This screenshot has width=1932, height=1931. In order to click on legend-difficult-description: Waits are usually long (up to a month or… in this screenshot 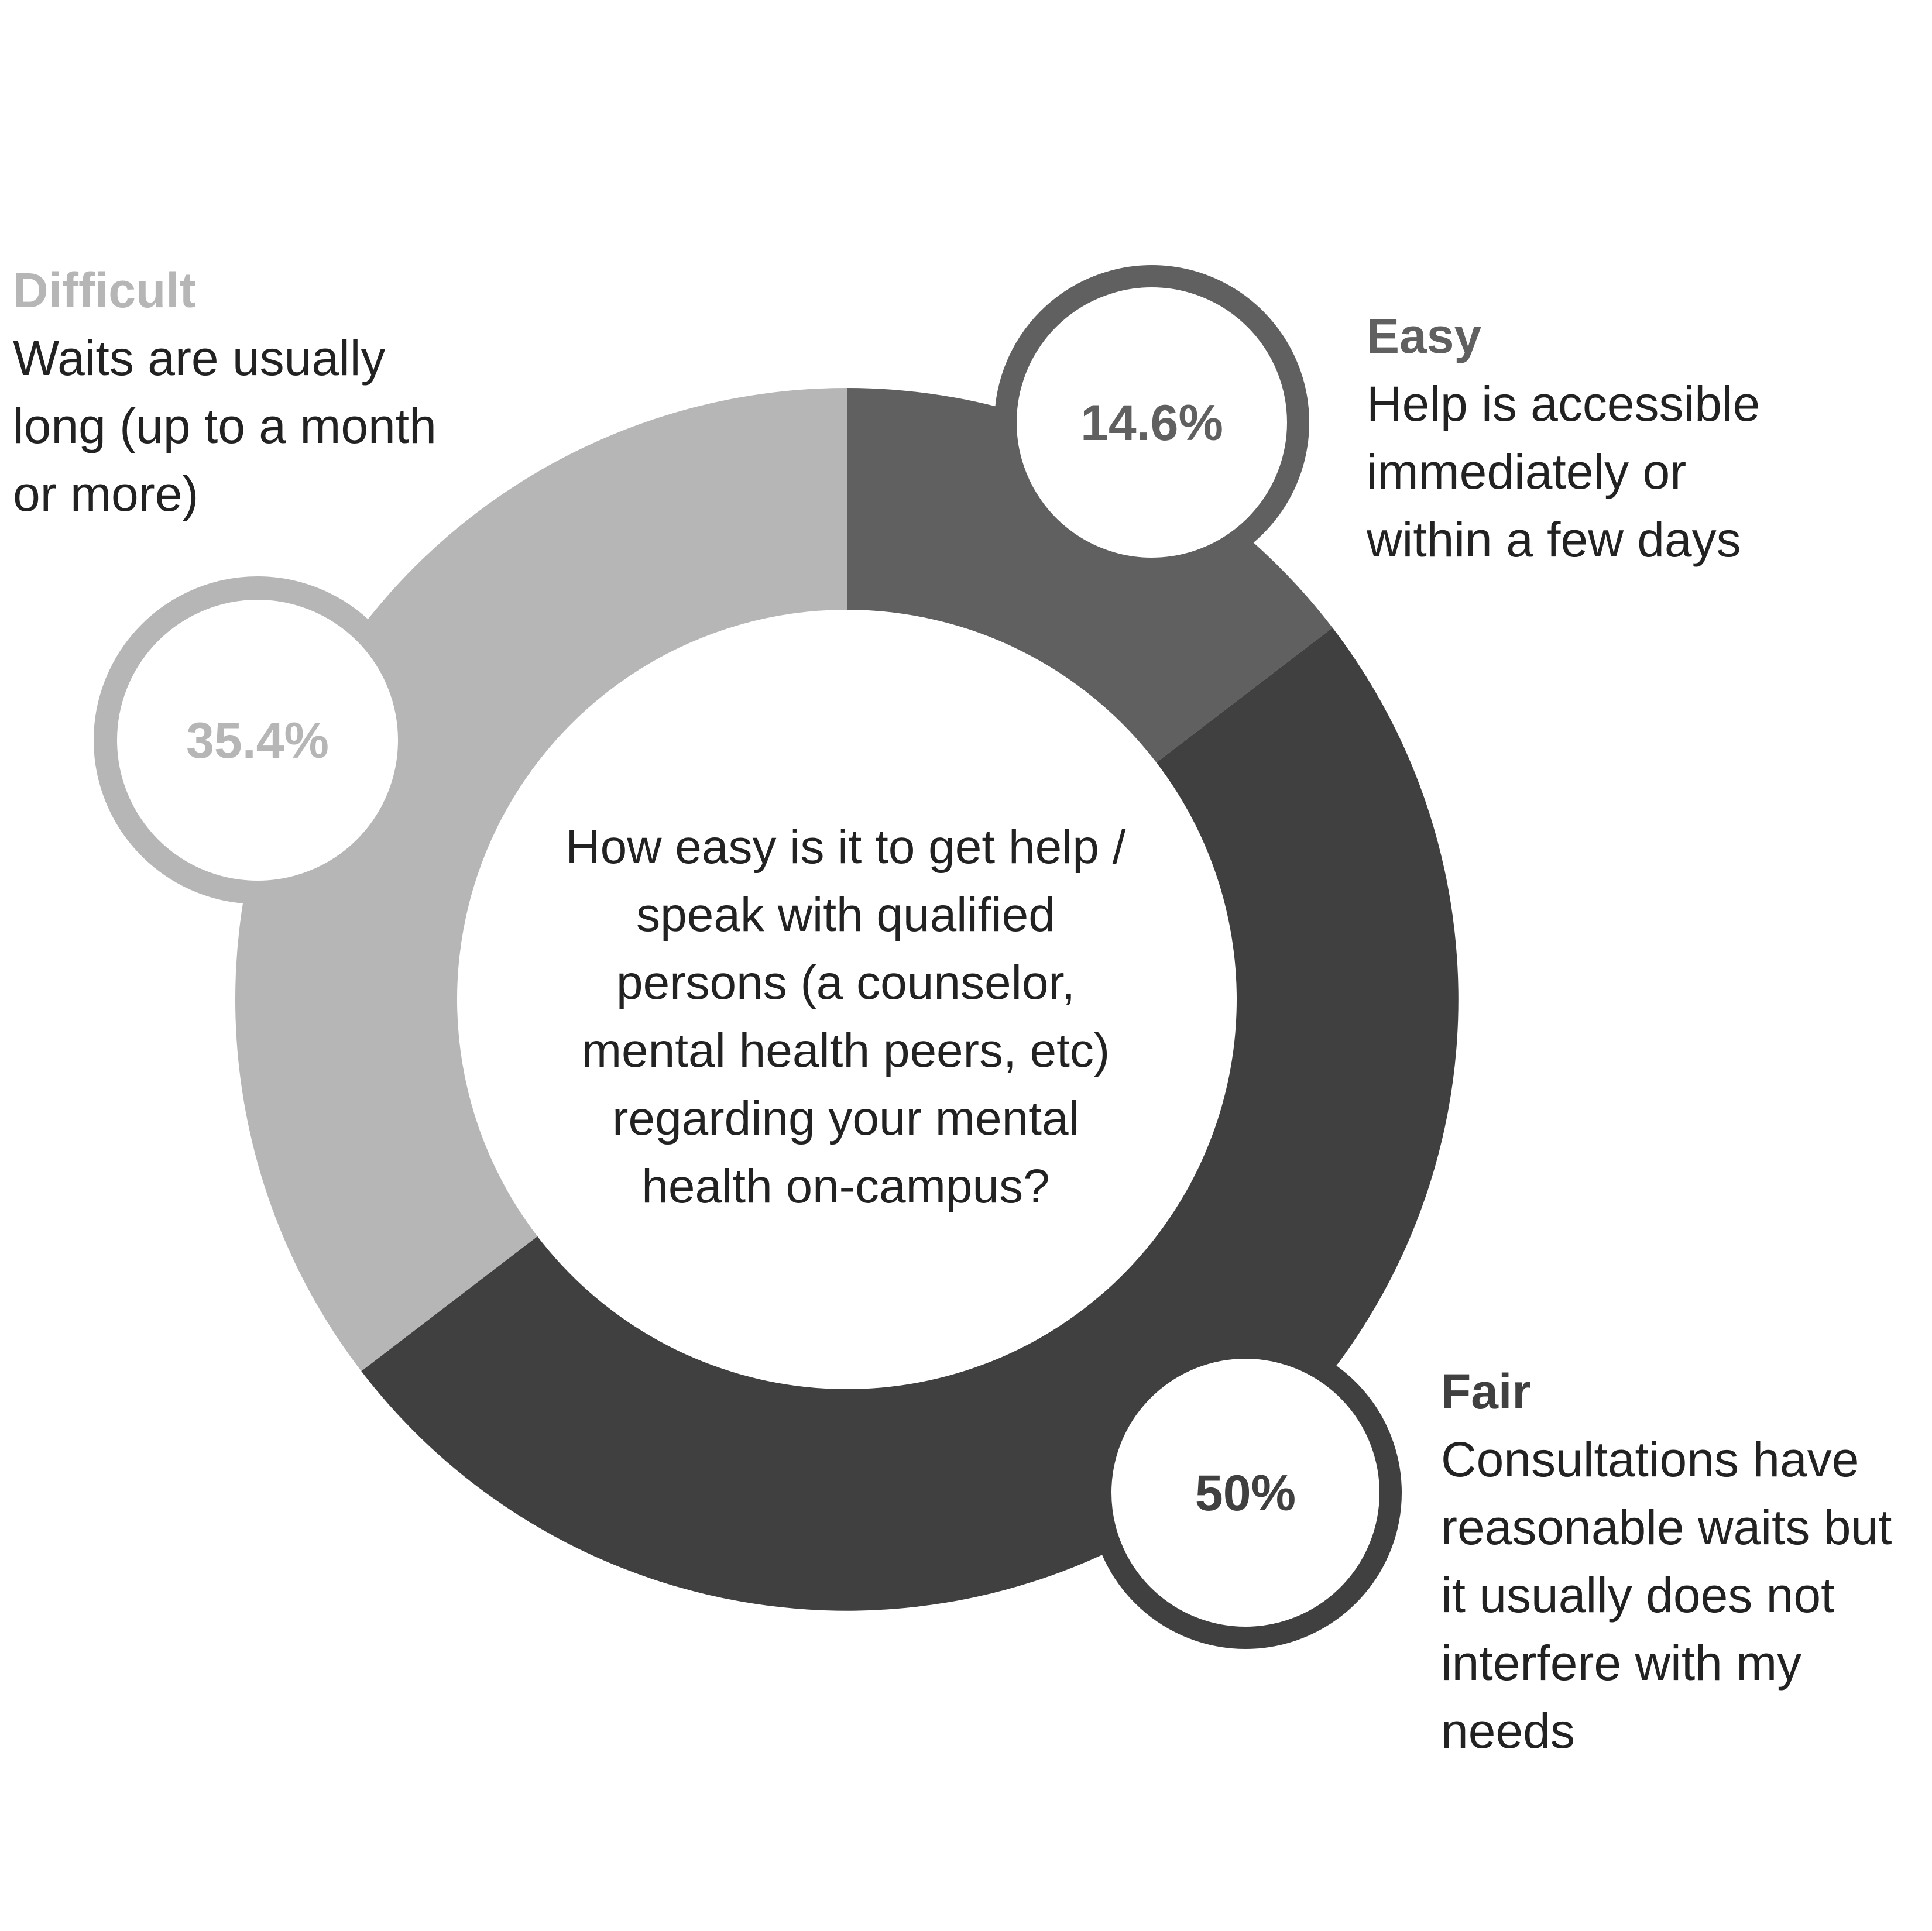, I will do `click(225, 426)`.